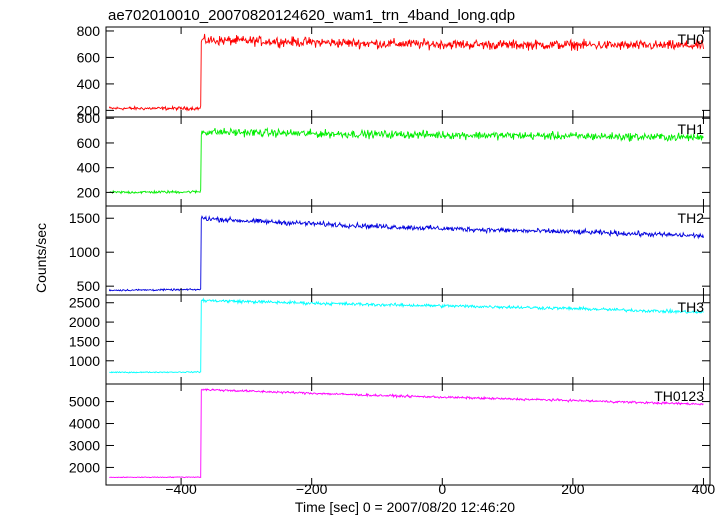 The image size is (724, 516). Describe the element at coordinates (691, 129) in the screenshot. I see `panel-label: TH1` at that location.